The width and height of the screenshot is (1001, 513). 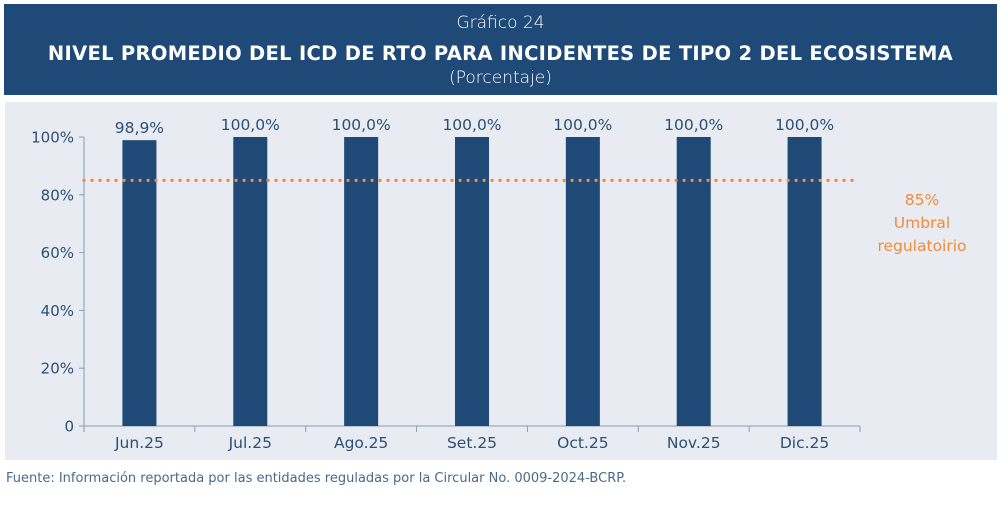 What do you see at coordinates (52, 138) in the screenshot?
I see `y-tick-label: 100%` at bounding box center [52, 138].